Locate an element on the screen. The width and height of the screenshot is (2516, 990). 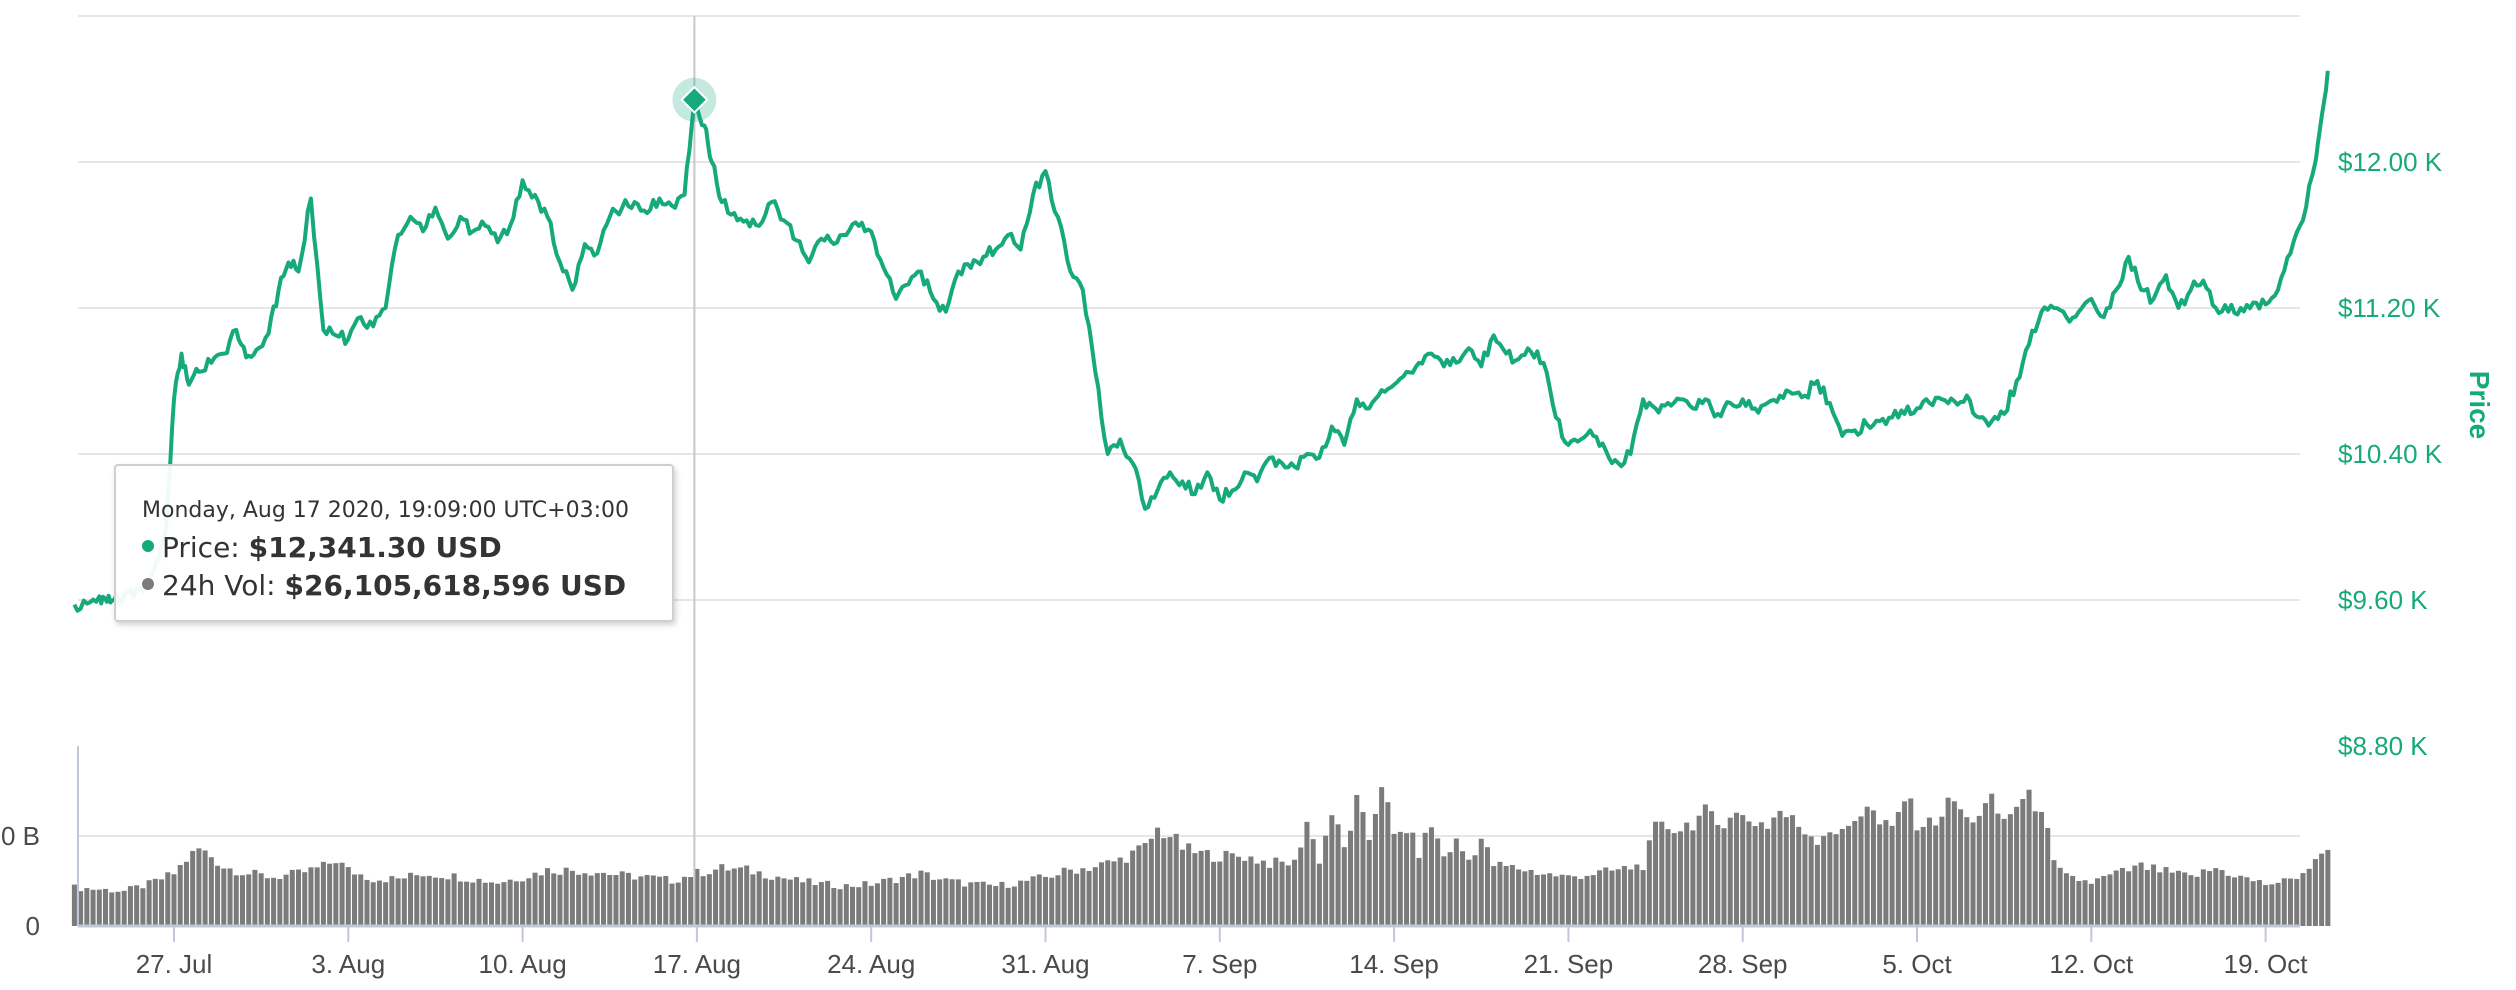
x-tick-label: 12. Oct is located at coordinates (2091, 964).